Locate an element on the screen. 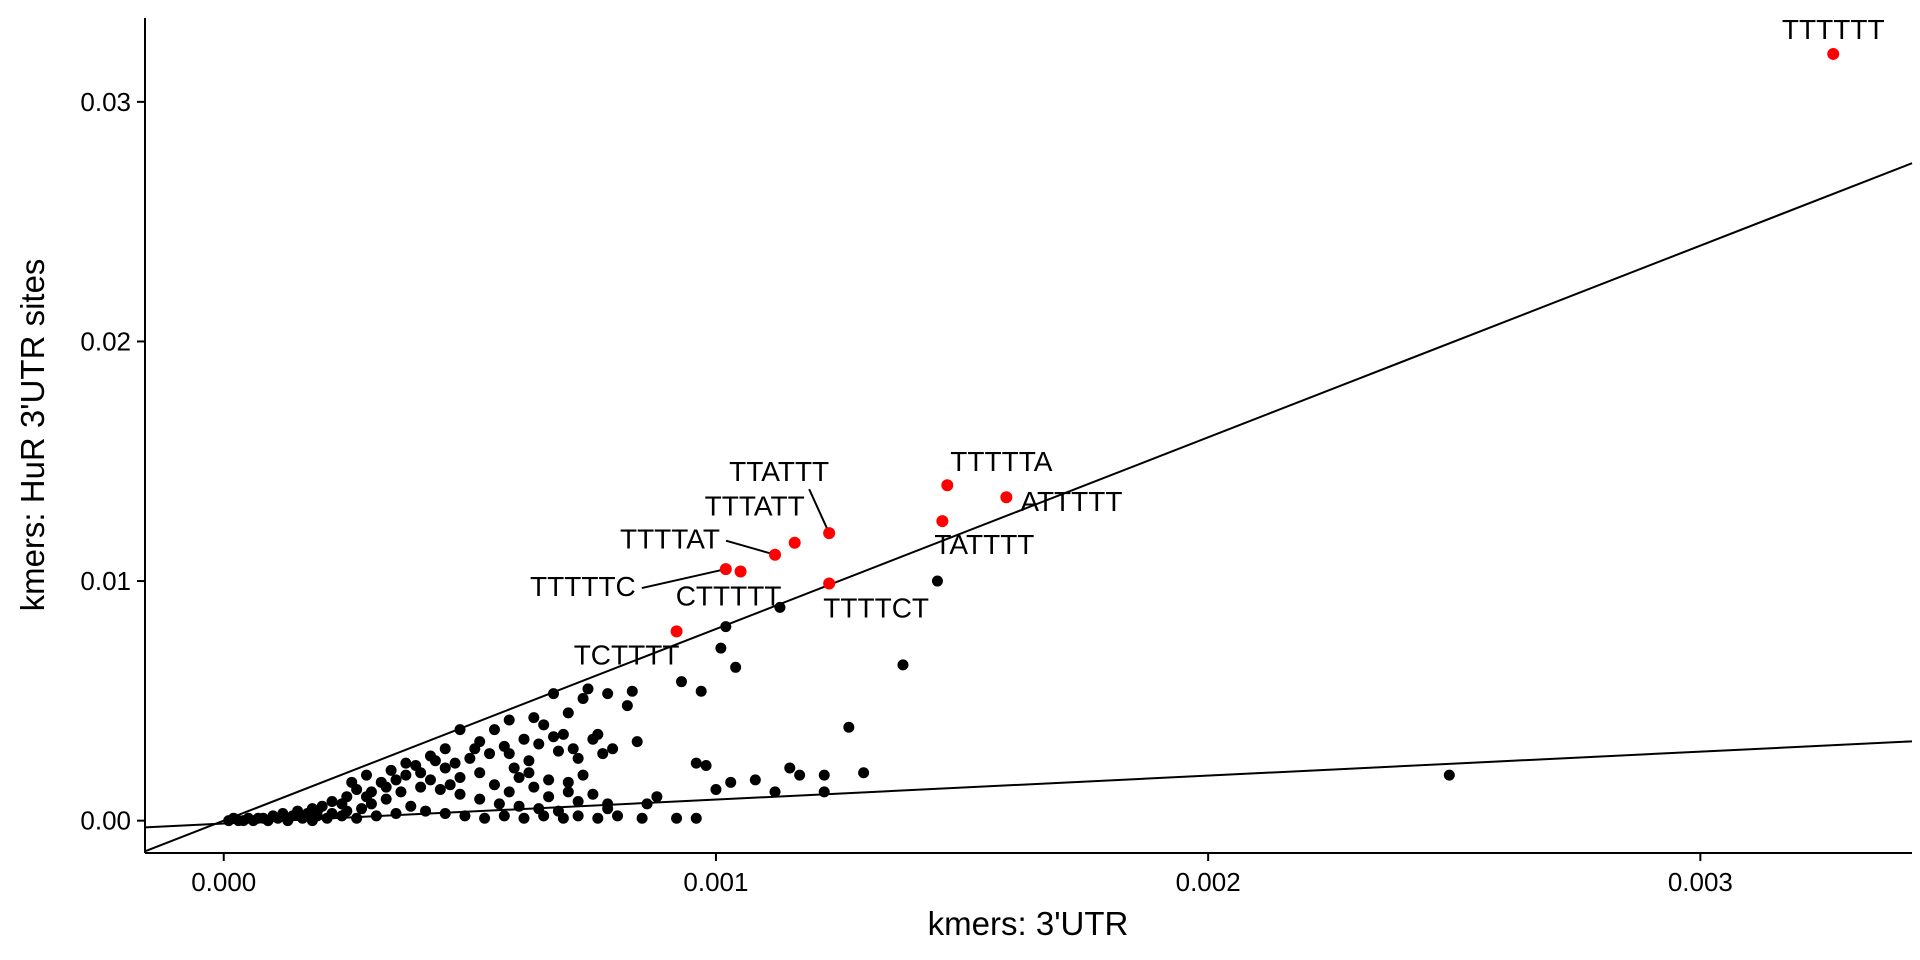 This screenshot has height=960, width=1920. y-axis-ticks: 0.00 0.01 0.02 0.03 is located at coordinates (112, 461).